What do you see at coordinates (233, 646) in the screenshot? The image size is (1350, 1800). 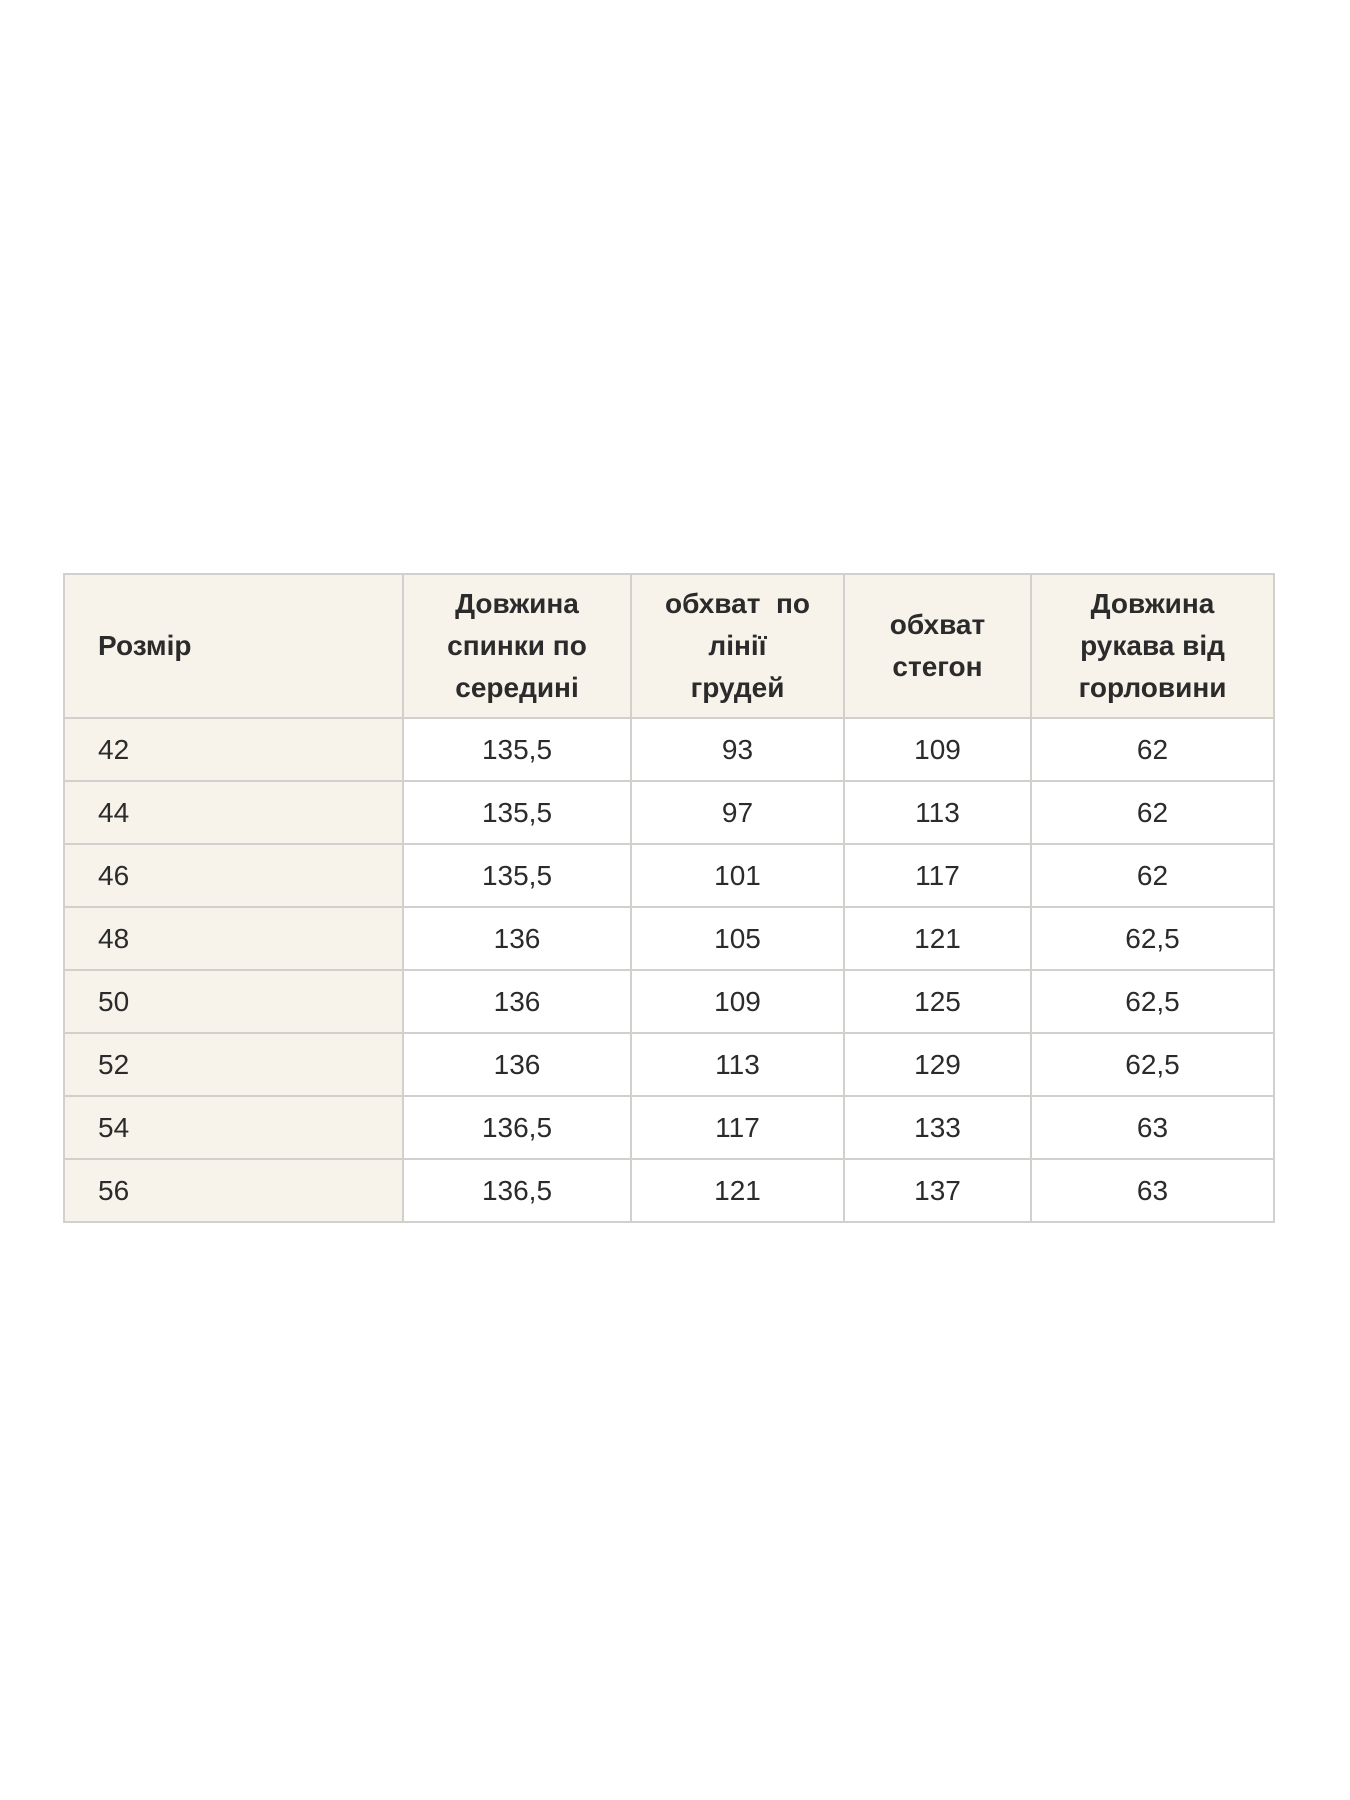 I see `column-header-size: Розмір` at bounding box center [233, 646].